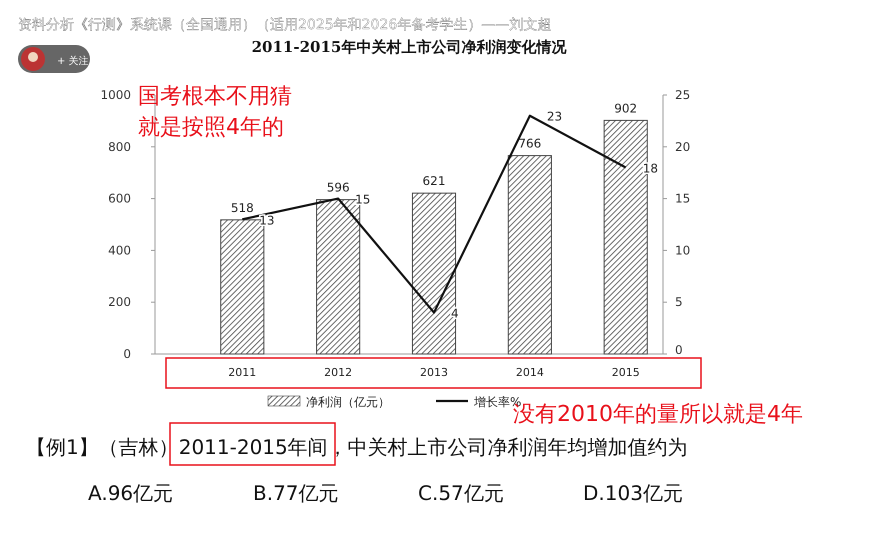 The width and height of the screenshot is (890, 551). Describe the element at coordinates (211, 127) in the screenshot. I see `annotation: 就是按照4年的` at that location.